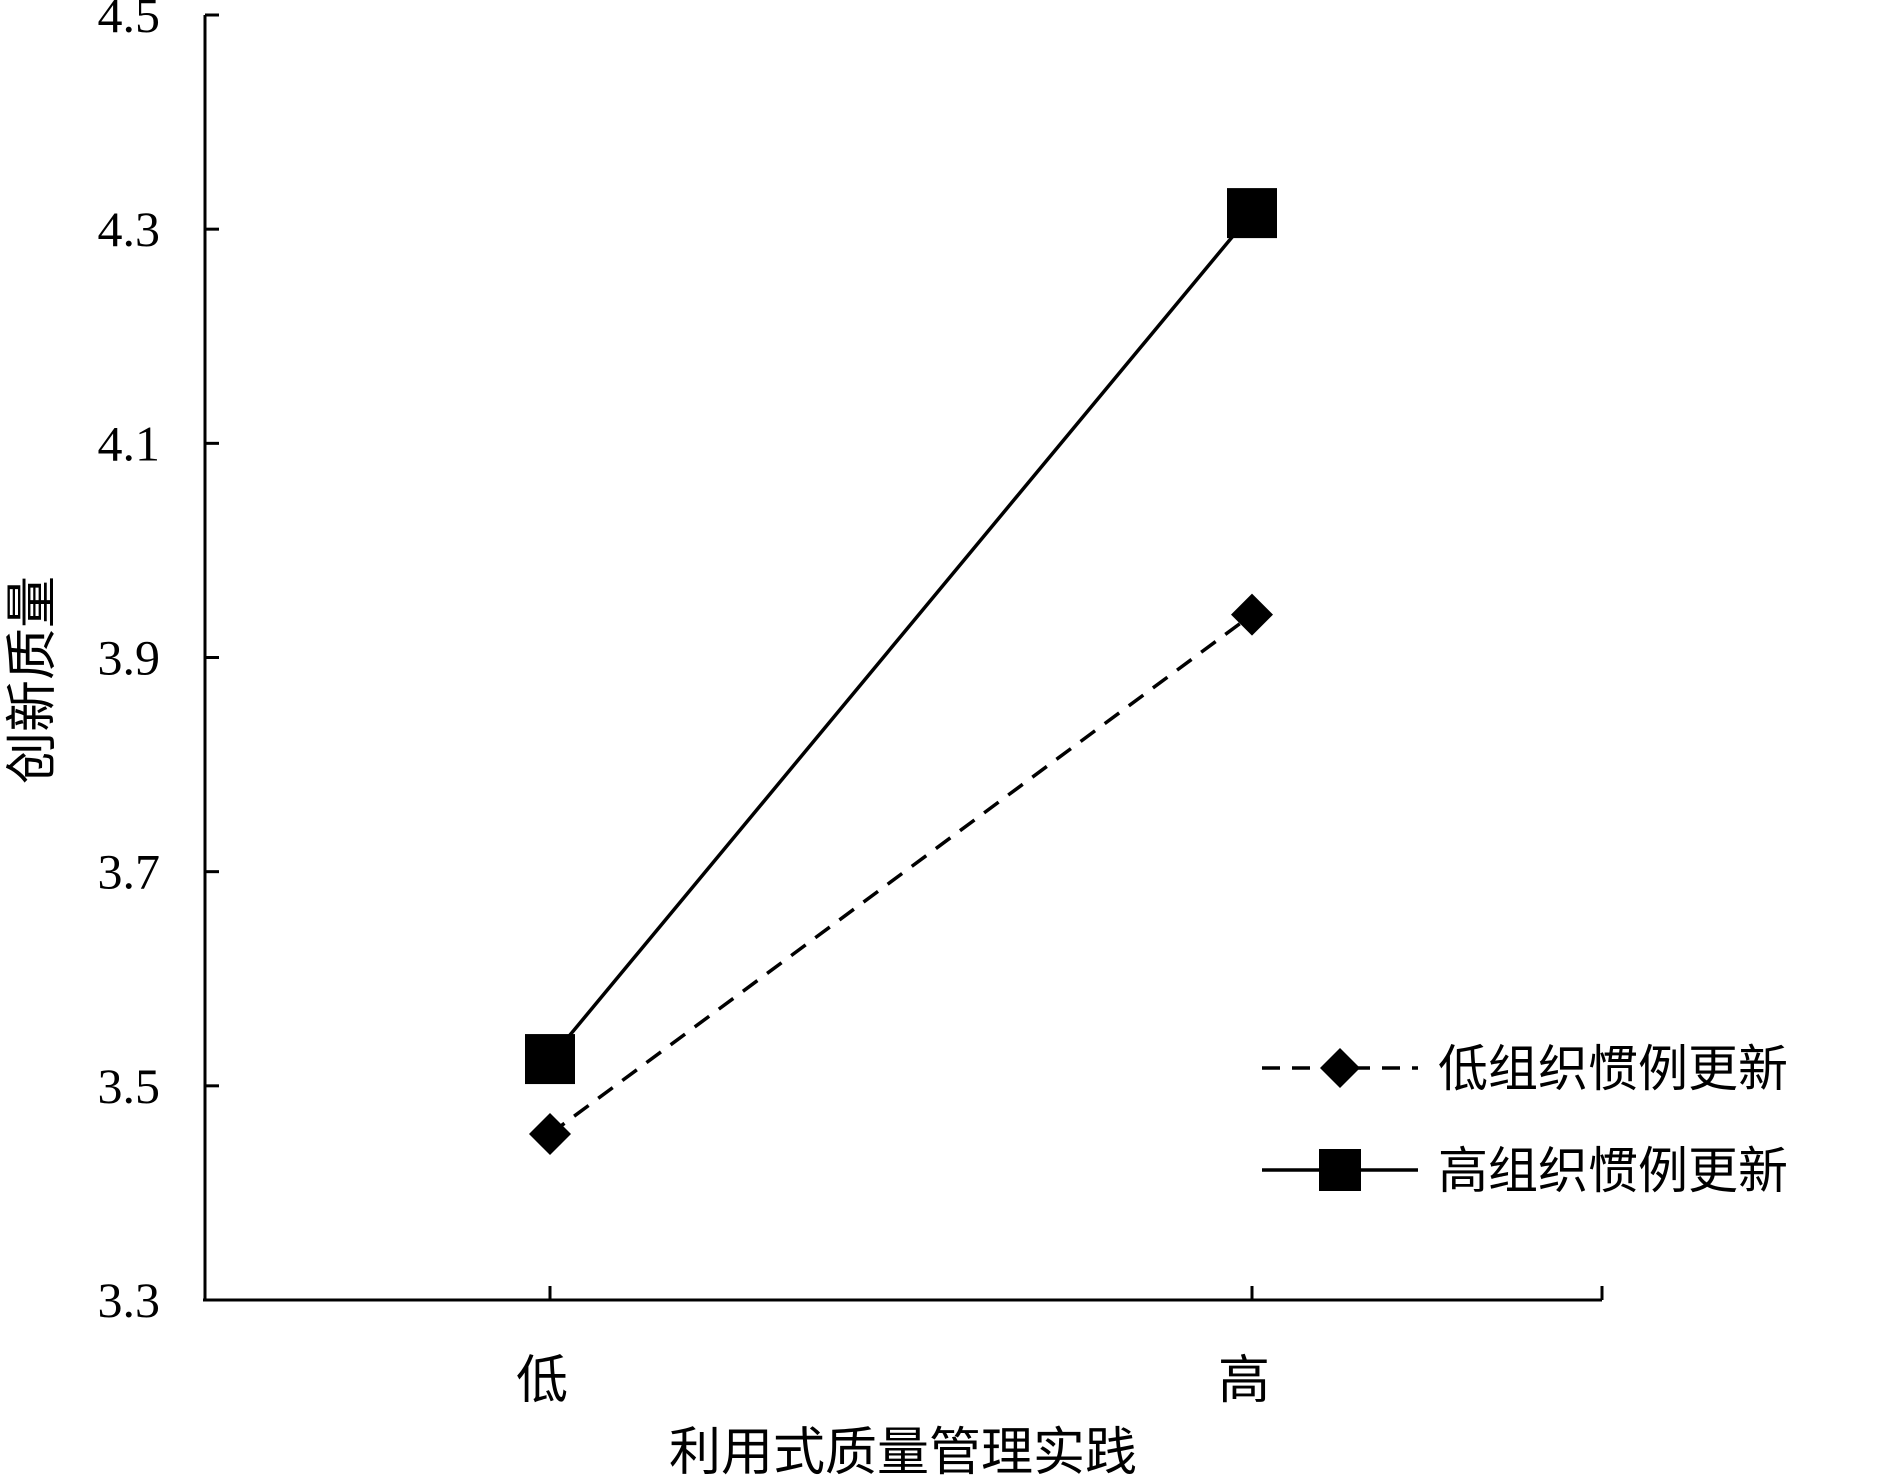  What do you see at coordinates (542, 1381) in the screenshot?
I see `x-tick-label: 低` at bounding box center [542, 1381].